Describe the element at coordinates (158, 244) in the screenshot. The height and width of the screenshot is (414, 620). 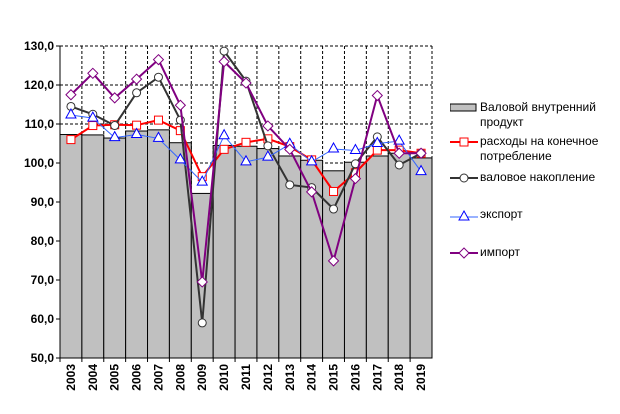
I see `bar-2007` at that location.